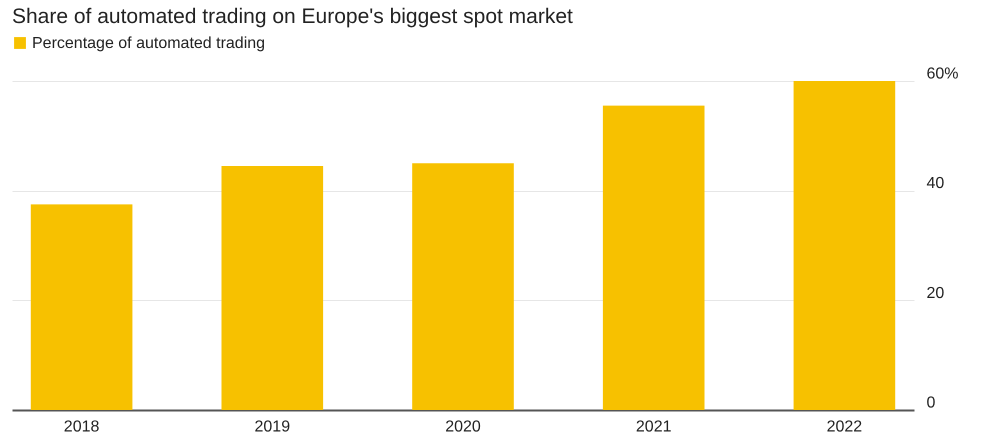  Describe the element at coordinates (82, 427) in the screenshot. I see `x-tick-label: 2018` at that location.